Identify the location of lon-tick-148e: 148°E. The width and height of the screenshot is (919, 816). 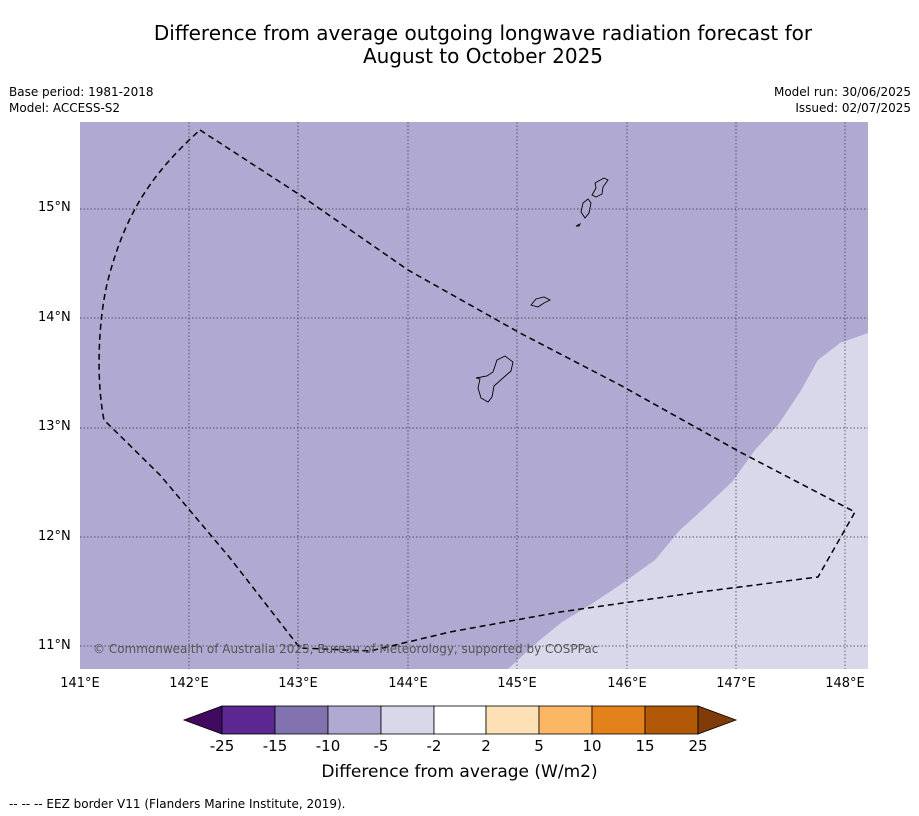
(845, 683).